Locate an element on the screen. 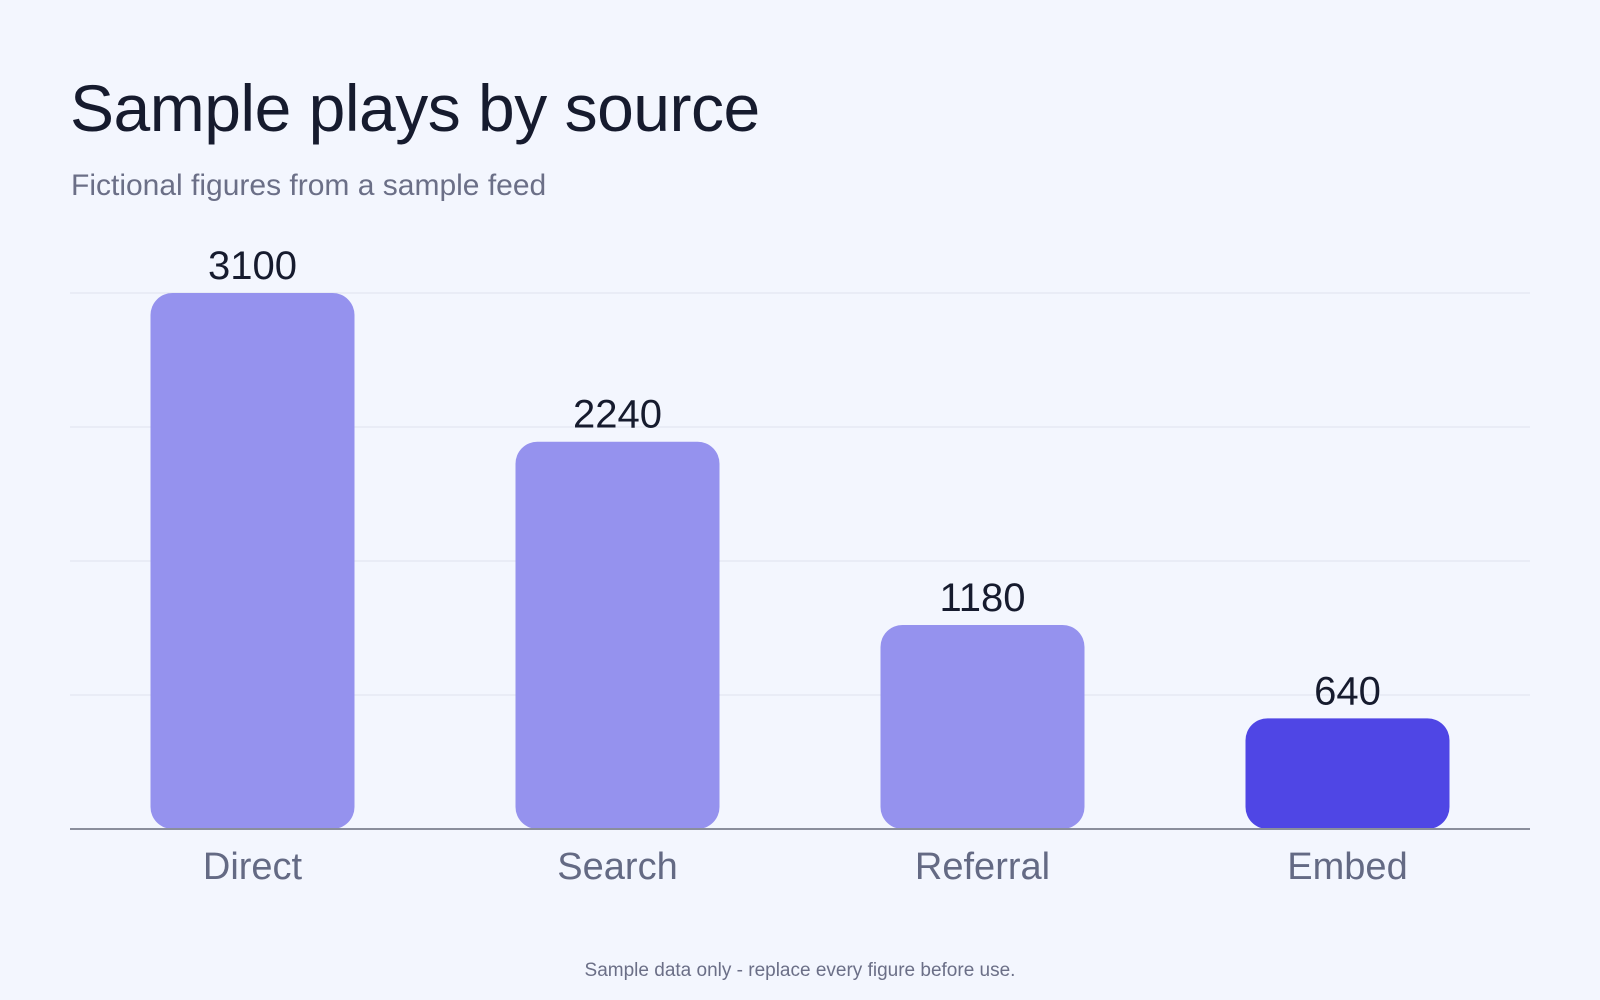  data-label: 2240 is located at coordinates (617, 415).